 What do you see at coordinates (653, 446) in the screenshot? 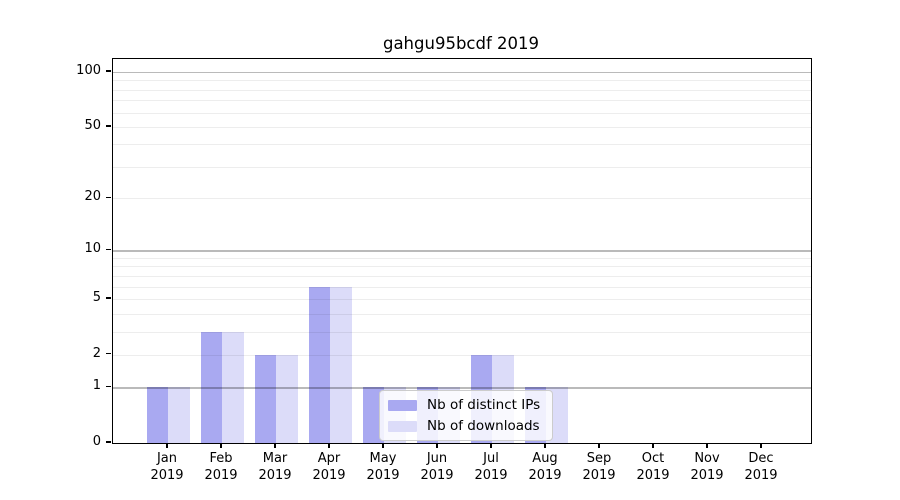
I see `x-tick-oct` at bounding box center [653, 446].